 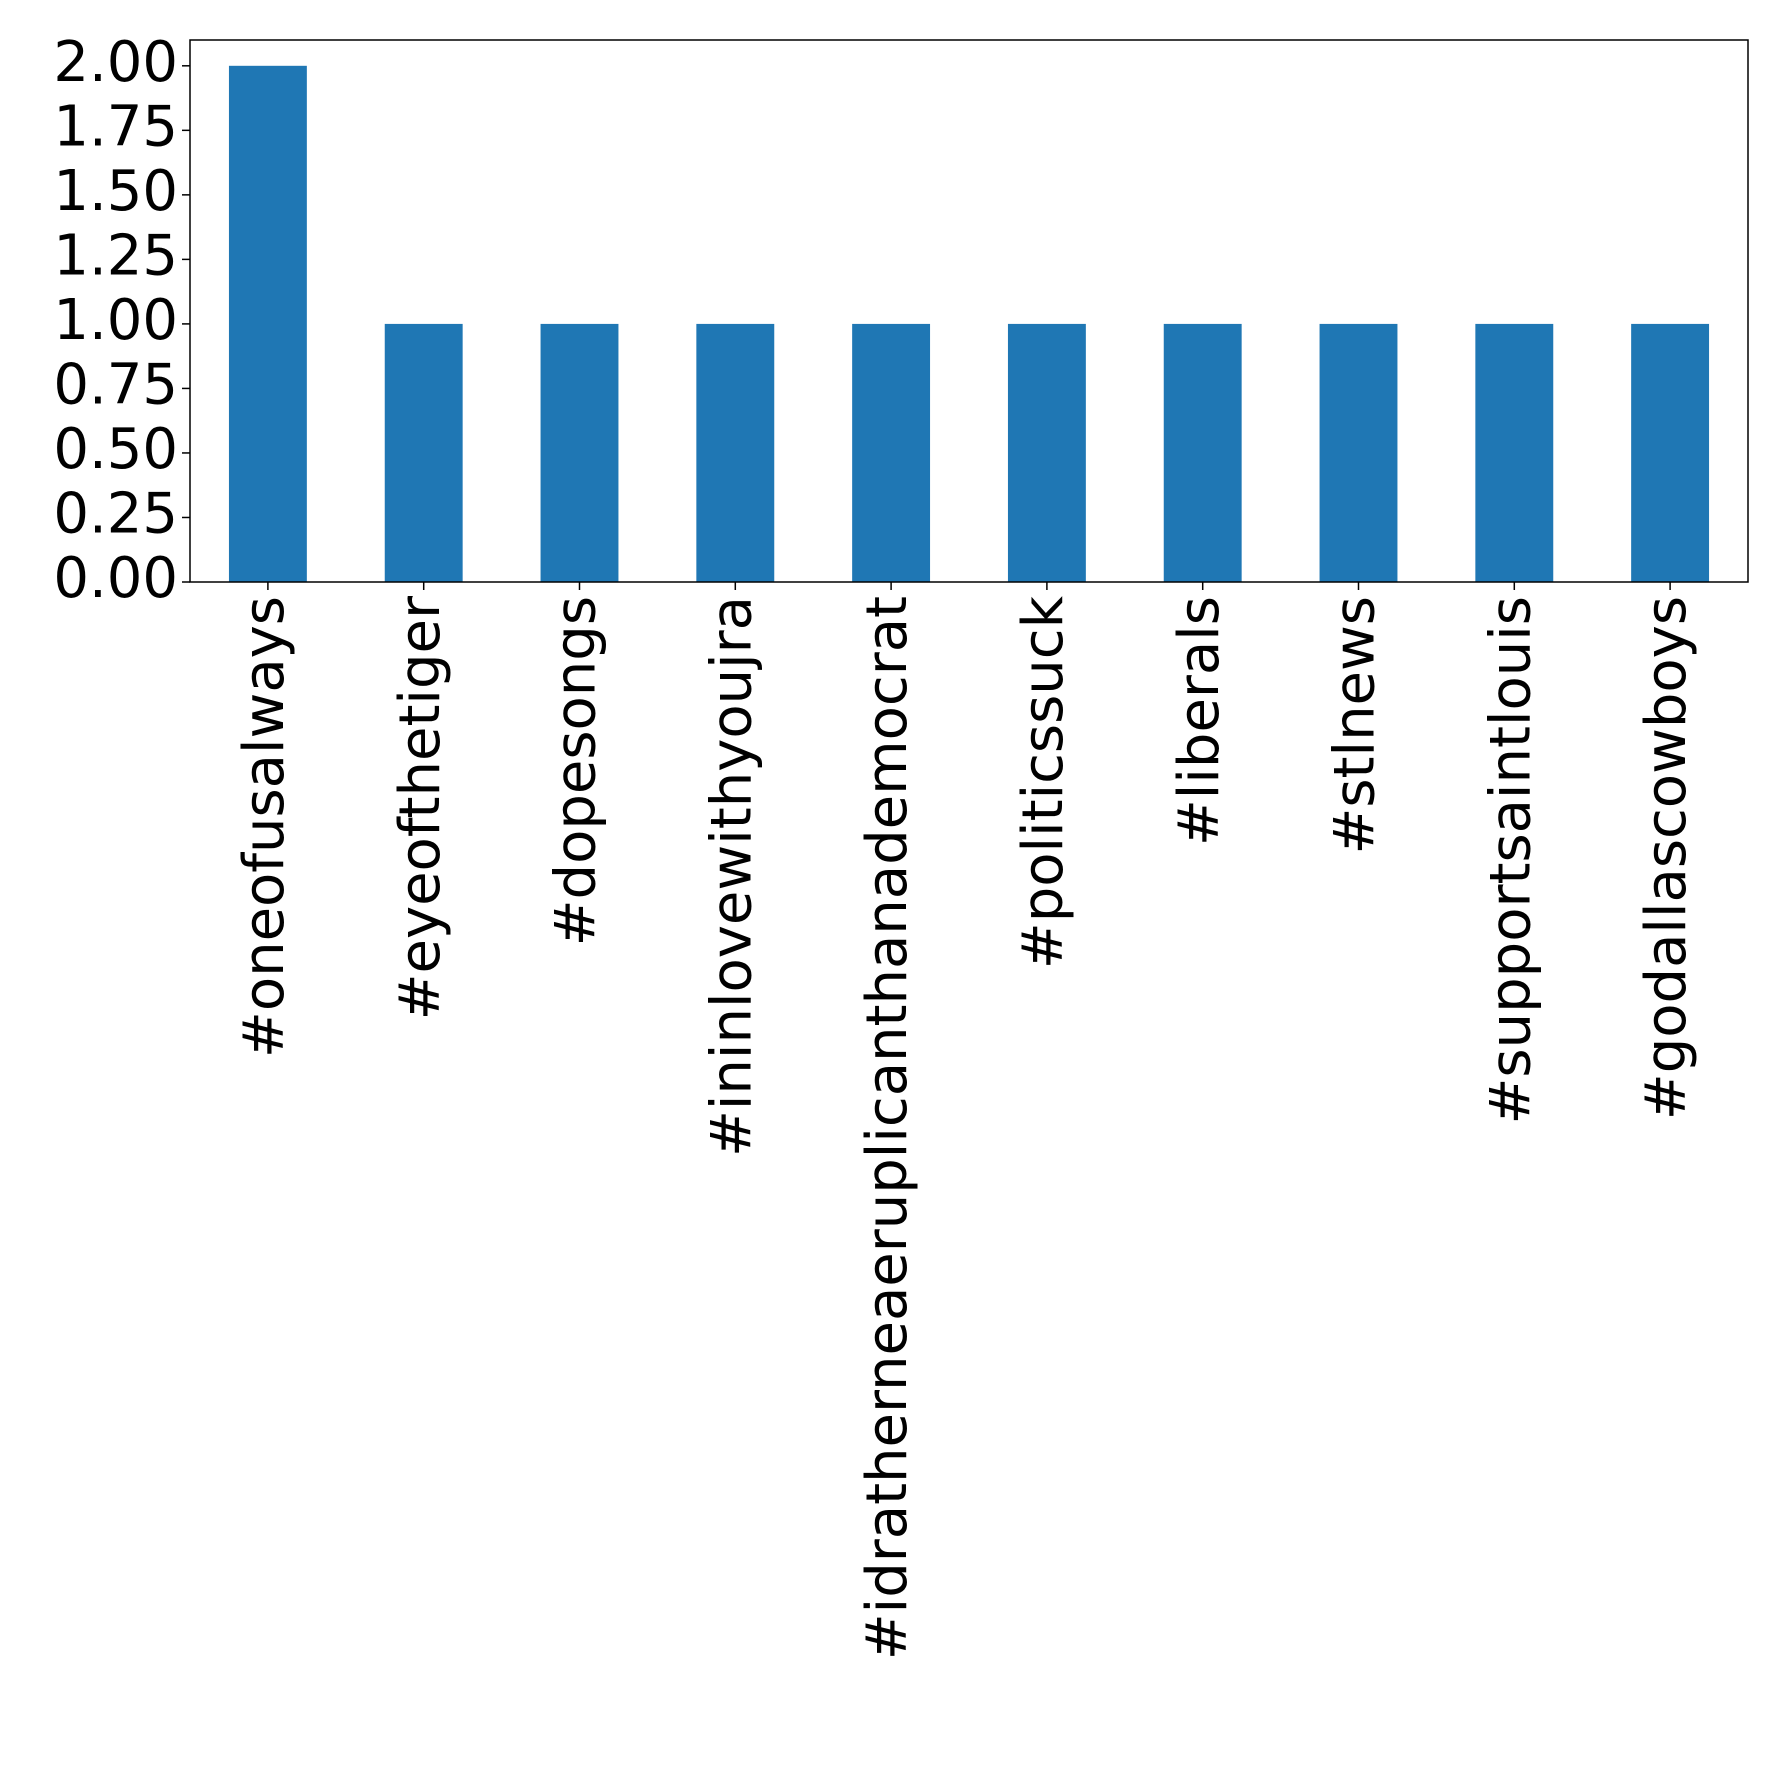 I want to click on x-tick-label: #dopesongs, so click(x=576, y=771).